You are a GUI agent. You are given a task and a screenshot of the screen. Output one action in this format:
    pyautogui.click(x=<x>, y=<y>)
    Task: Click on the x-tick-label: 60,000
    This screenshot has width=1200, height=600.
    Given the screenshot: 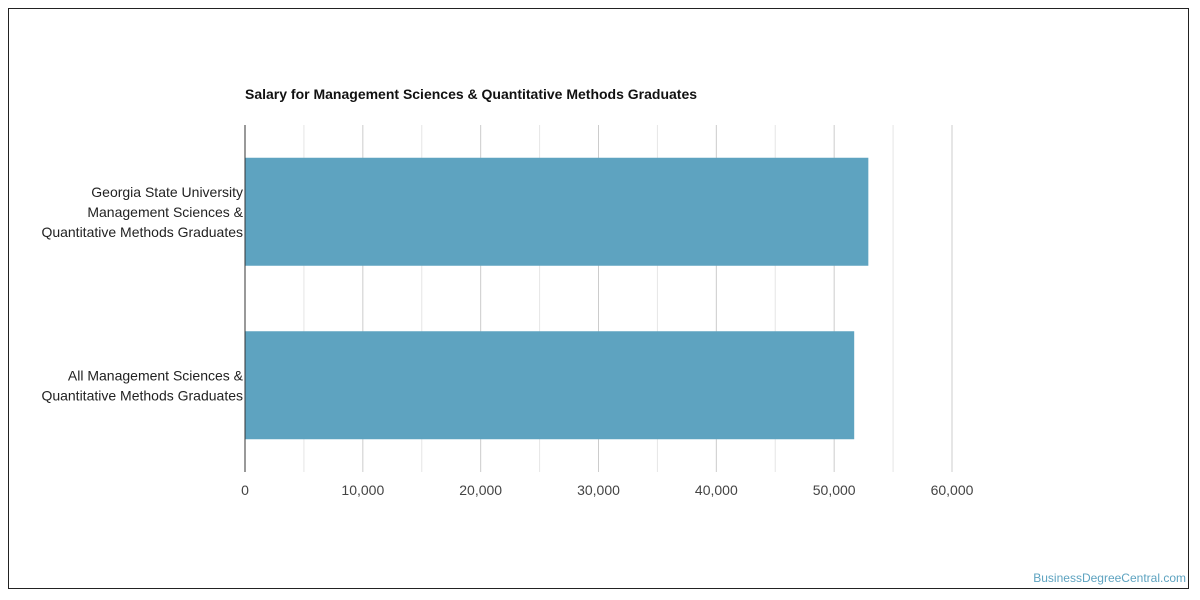 What is the action you would take?
    pyautogui.click(x=952, y=490)
    